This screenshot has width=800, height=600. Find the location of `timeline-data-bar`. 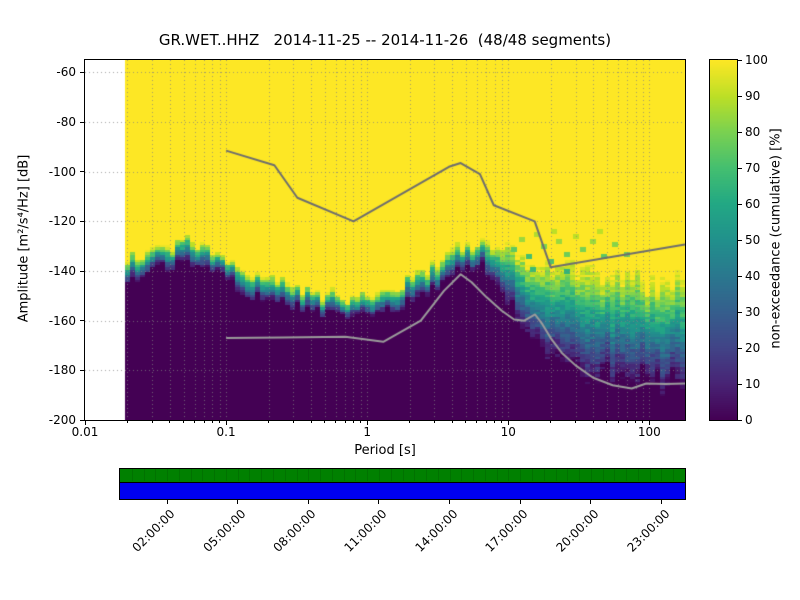

timeline-data-bar is located at coordinates (402, 491).